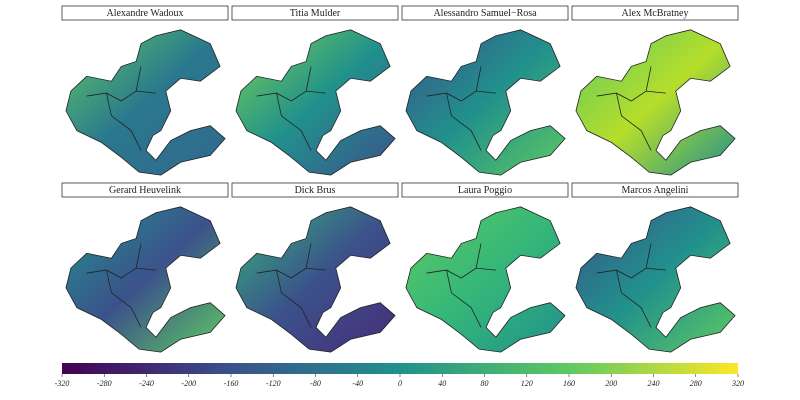  I want to click on panel-title: Alex McBratney, so click(655, 13).